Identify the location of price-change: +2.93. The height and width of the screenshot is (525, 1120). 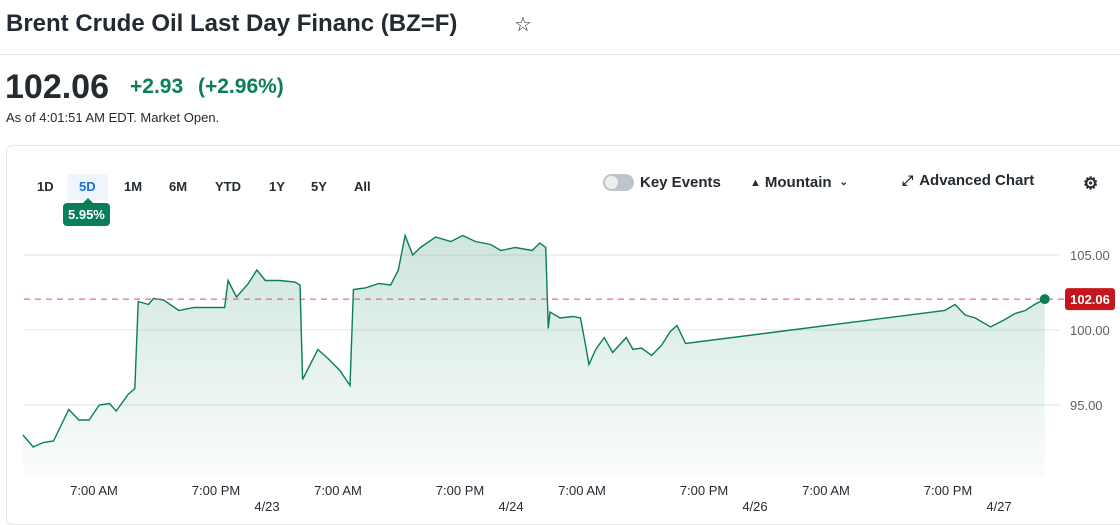
(157, 86).